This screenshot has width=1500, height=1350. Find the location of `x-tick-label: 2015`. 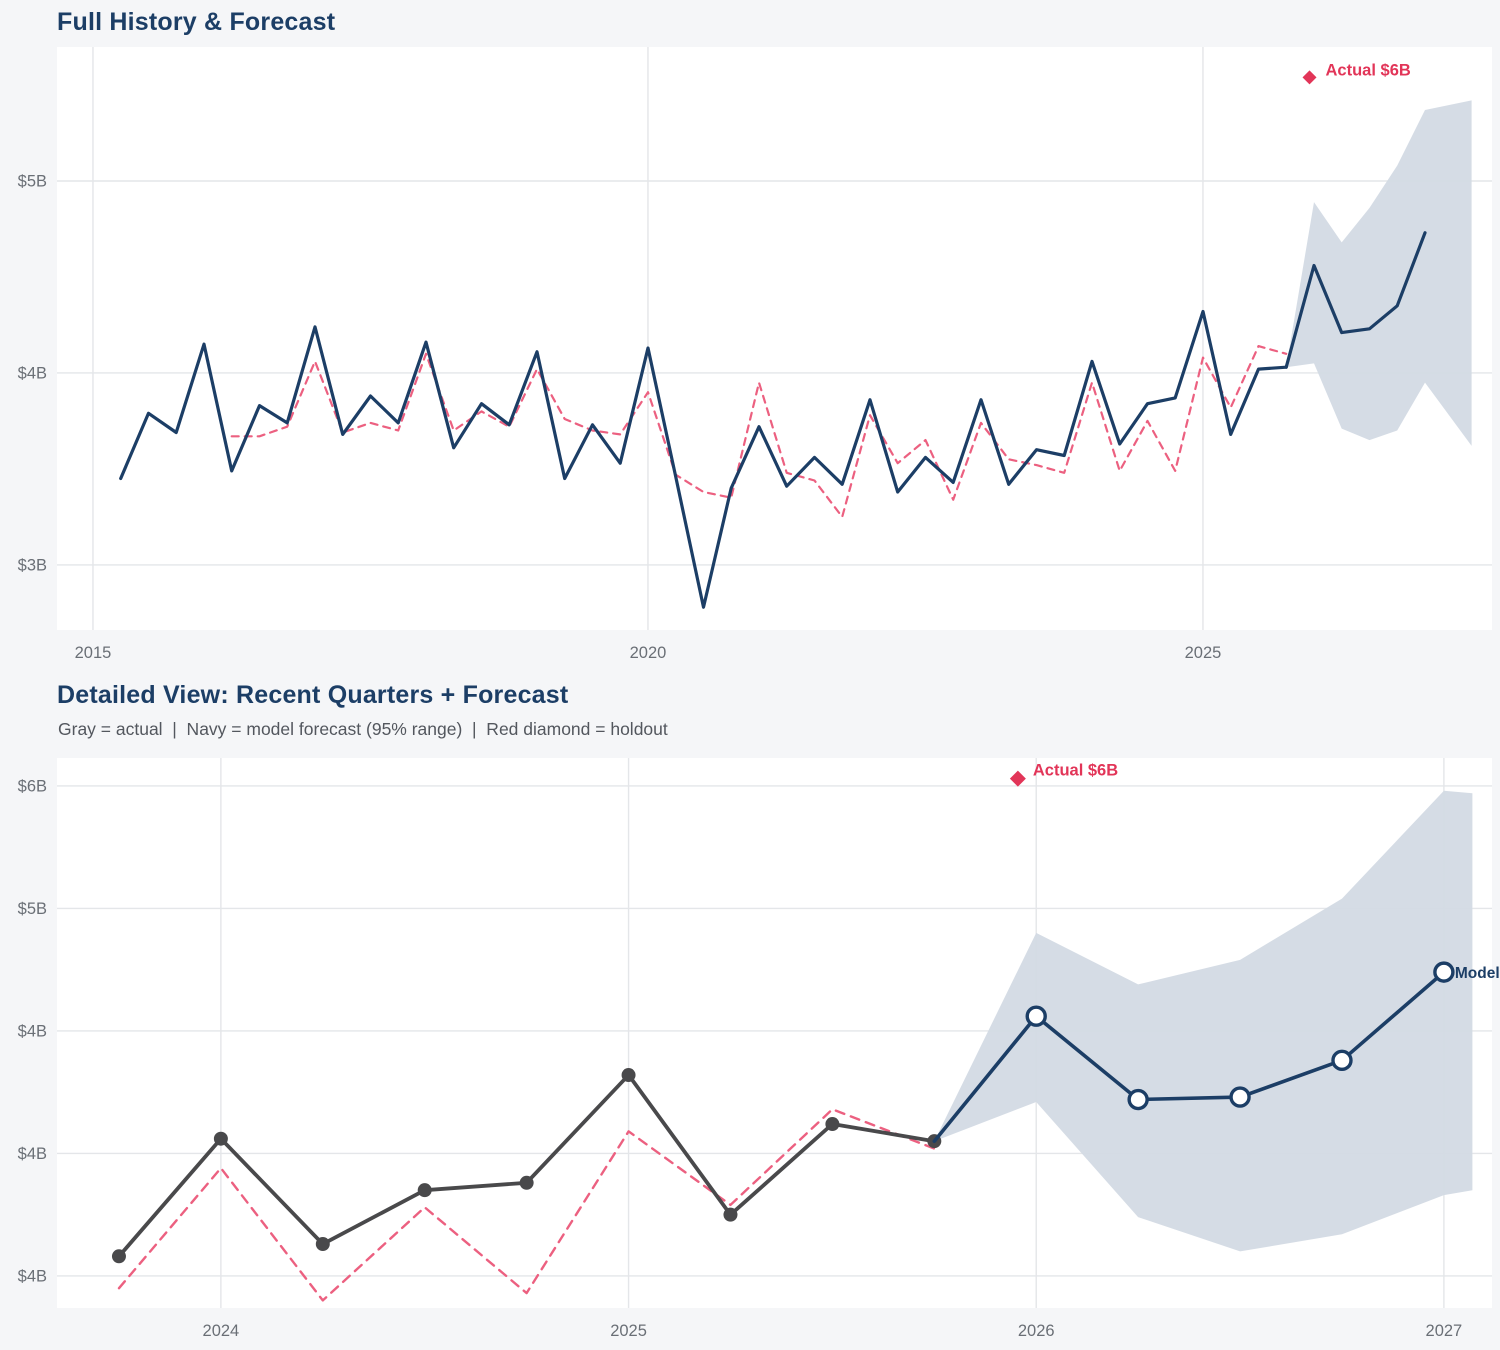

x-tick-label: 2015 is located at coordinates (93, 653).